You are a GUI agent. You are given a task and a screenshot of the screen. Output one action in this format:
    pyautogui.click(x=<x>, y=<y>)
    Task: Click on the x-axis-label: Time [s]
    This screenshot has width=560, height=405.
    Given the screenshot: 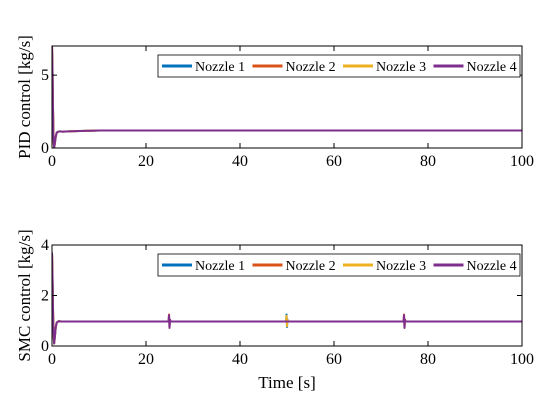 What is the action you would take?
    pyautogui.click(x=286, y=382)
    